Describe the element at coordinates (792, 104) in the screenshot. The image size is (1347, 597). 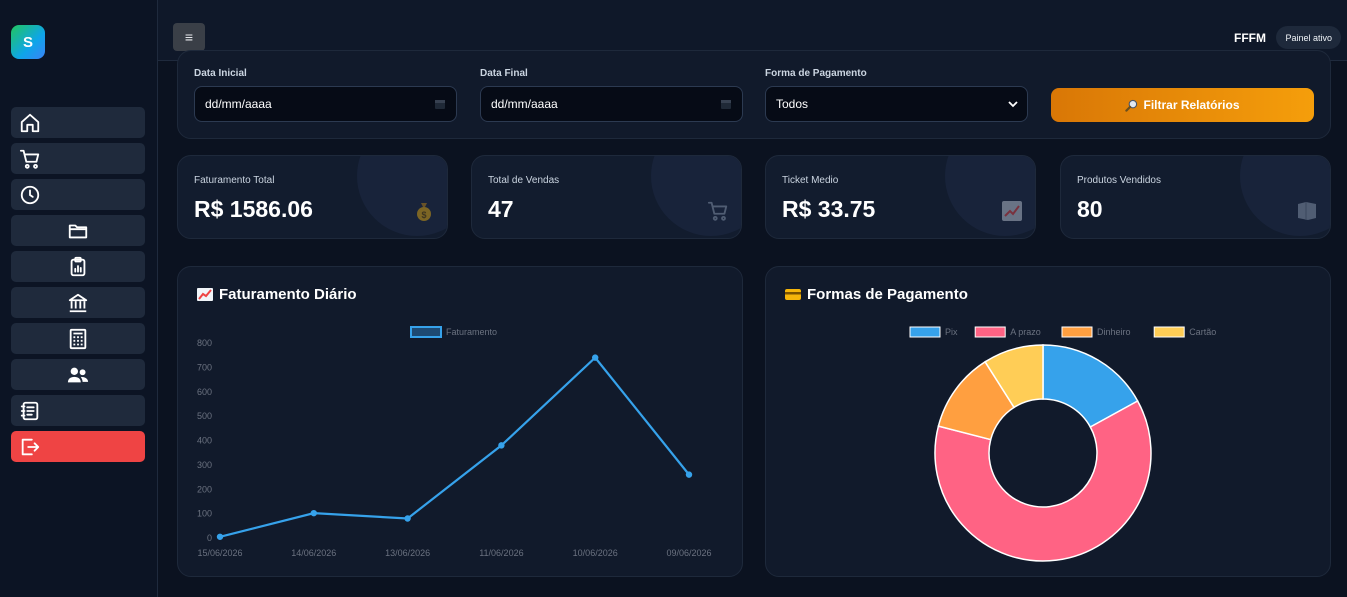
I see `payment-select-value: Todos` at that location.